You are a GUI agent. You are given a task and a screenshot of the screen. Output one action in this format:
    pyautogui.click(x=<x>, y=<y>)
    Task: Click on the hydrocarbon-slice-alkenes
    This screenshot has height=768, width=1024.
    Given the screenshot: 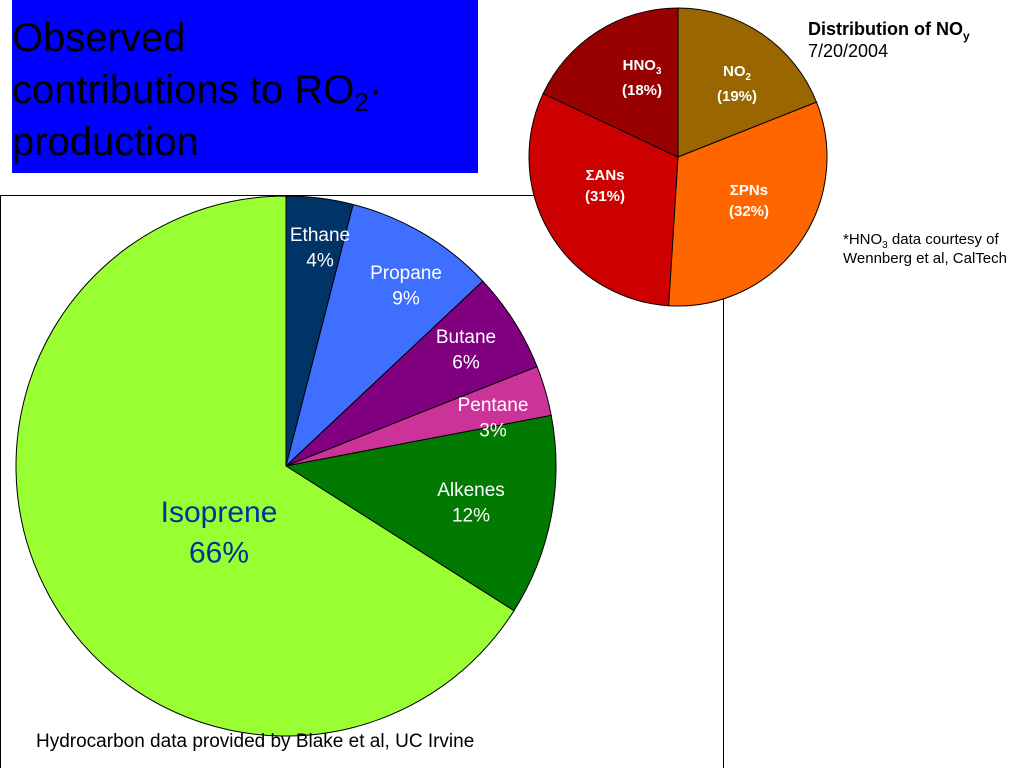 What is the action you would take?
    pyautogui.click(x=420, y=513)
    